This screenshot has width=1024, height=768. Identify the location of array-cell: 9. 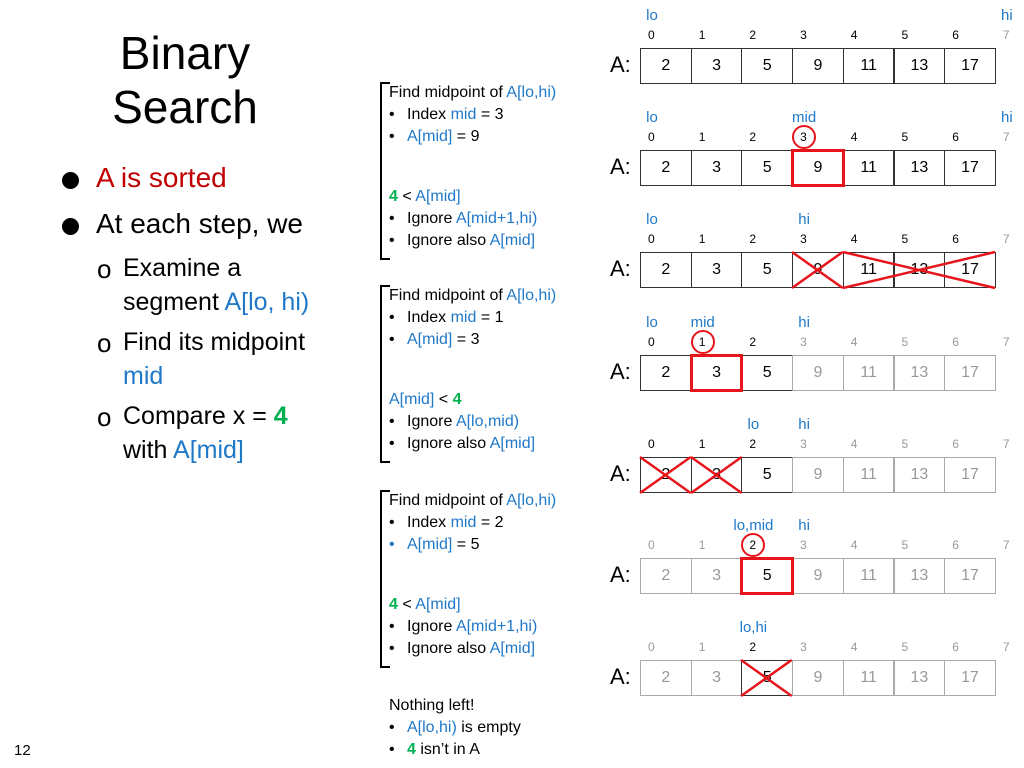
(818, 66).